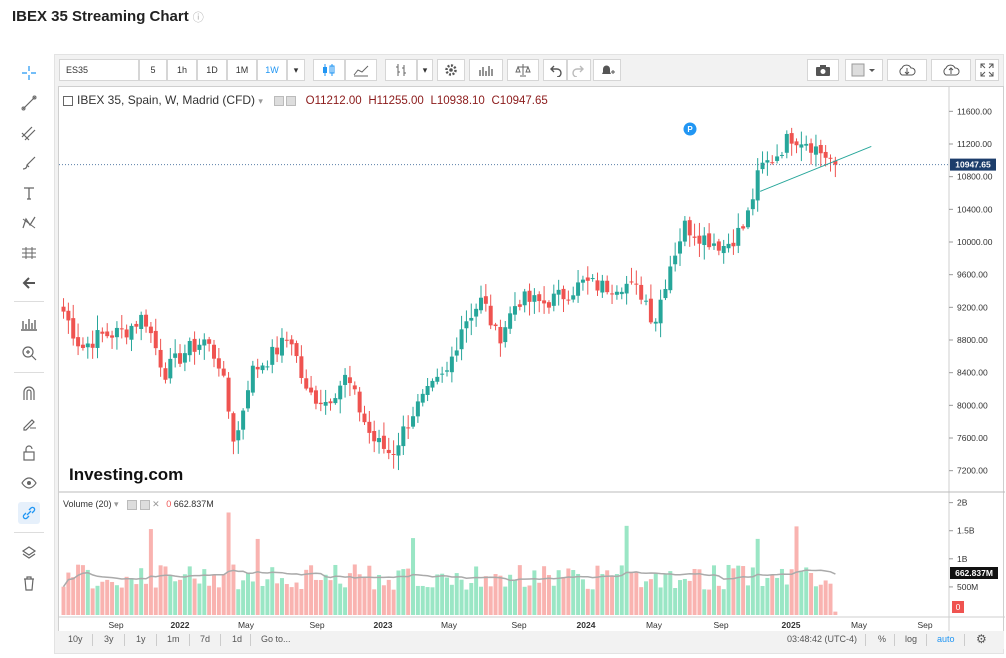  What do you see at coordinates (29, 223) in the screenshot?
I see `pattern-tool-icon` at bounding box center [29, 223].